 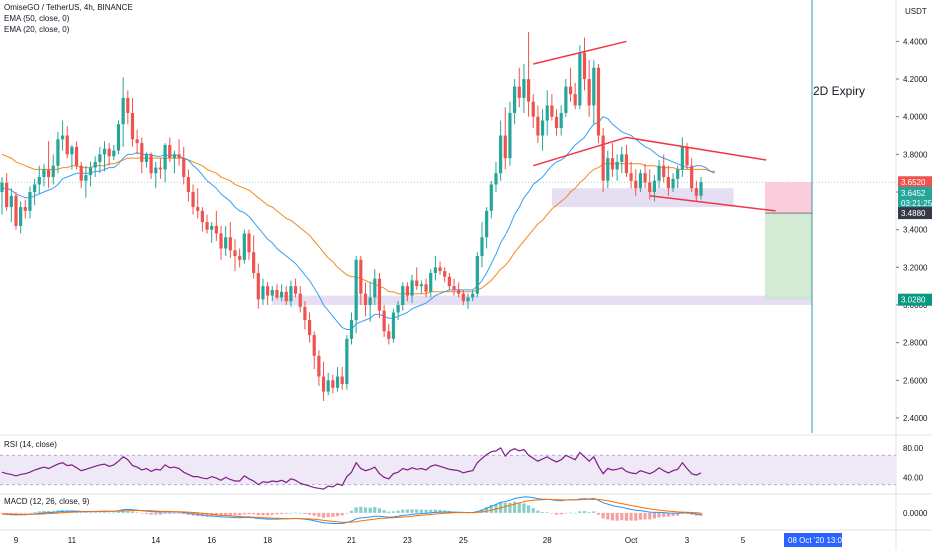 I want to click on short-position-tool, so click(x=788, y=241).